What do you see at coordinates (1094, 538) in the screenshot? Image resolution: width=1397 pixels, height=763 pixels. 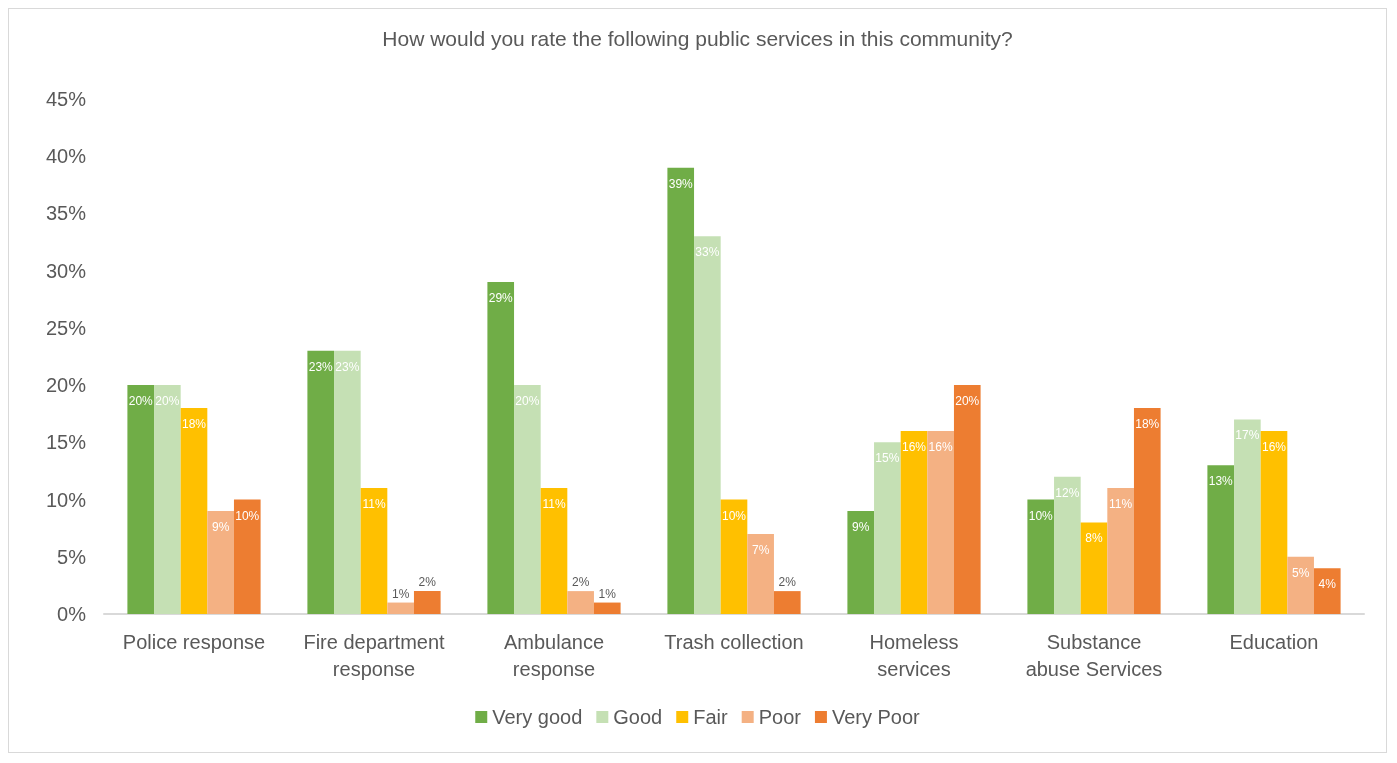 I see `data-label: 8%` at bounding box center [1094, 538].